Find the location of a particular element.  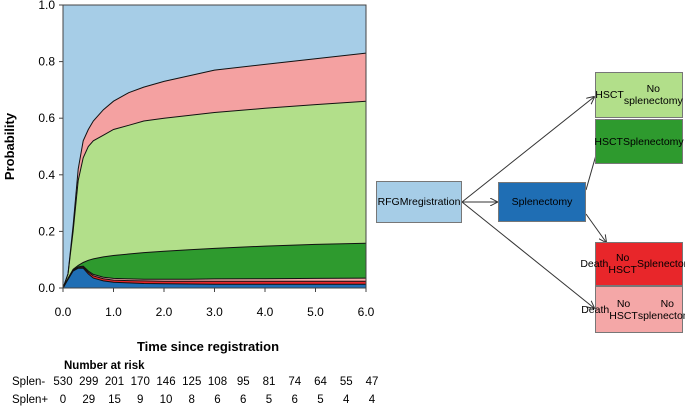

risk-row-label: Splen+ is located at coordinates (30, 400).